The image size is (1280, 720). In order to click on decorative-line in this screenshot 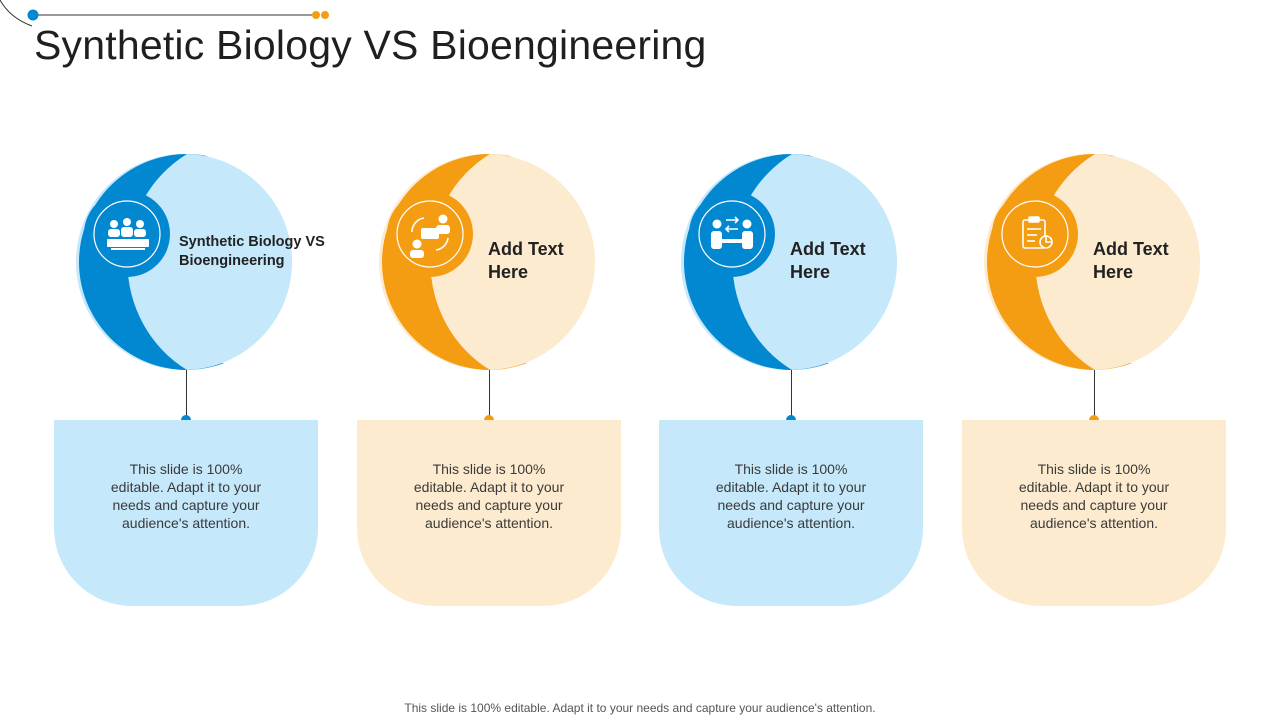, I will do `click(164, 13)`.